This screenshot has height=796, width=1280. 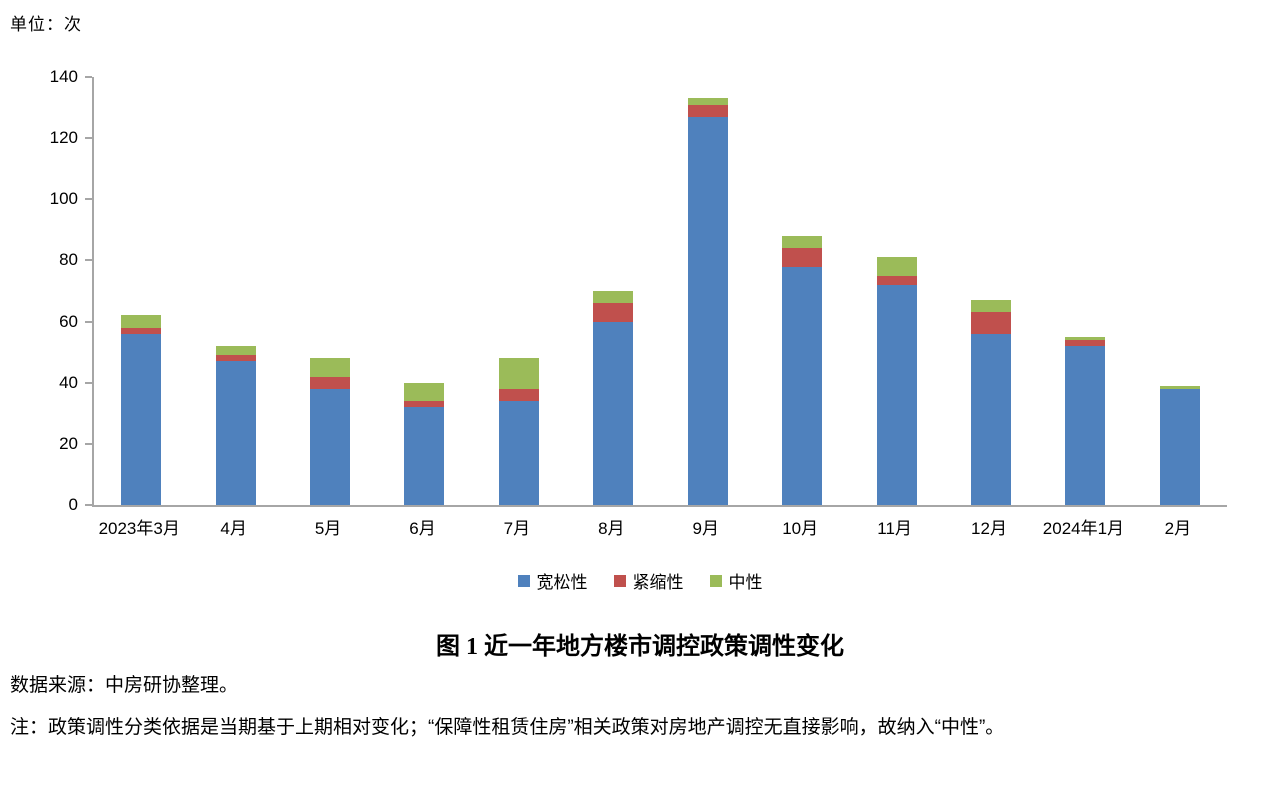 What do you see at coordinates (63, 138) in the screenshot?
I see `y-axis-tick-label: 120` at bounding box center [63, 138].